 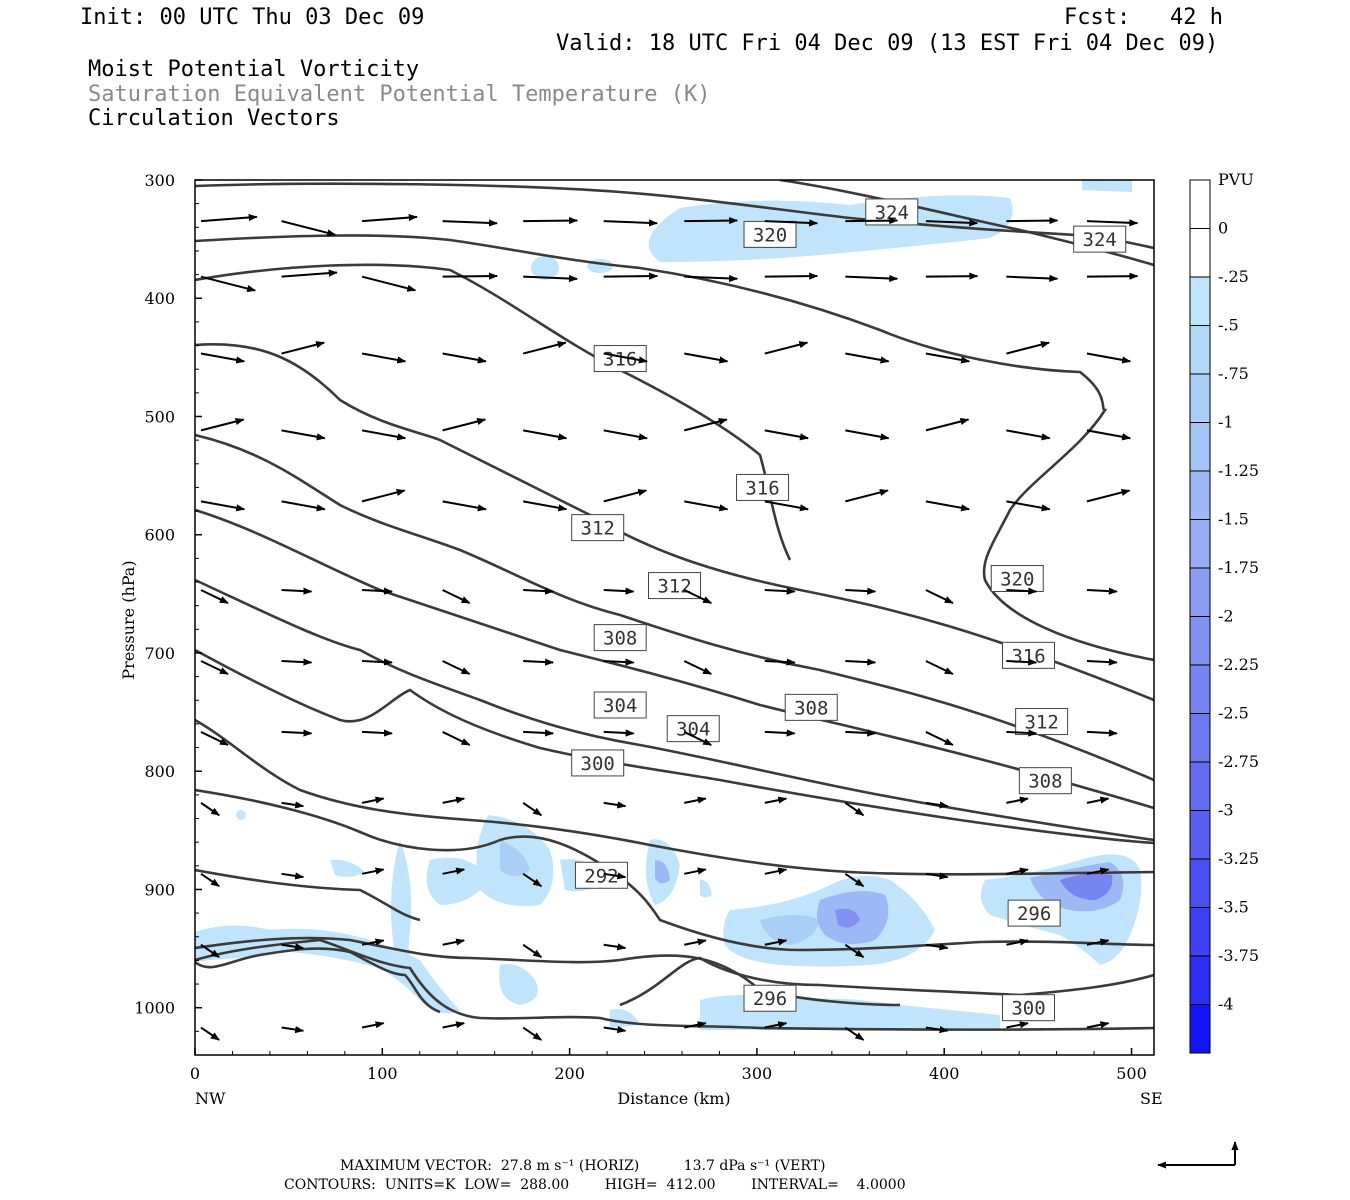 What do you see at coordinates (159, 180) in the screenshot?
I see `y-tick-label: 300` at bounding box center [159, 180].